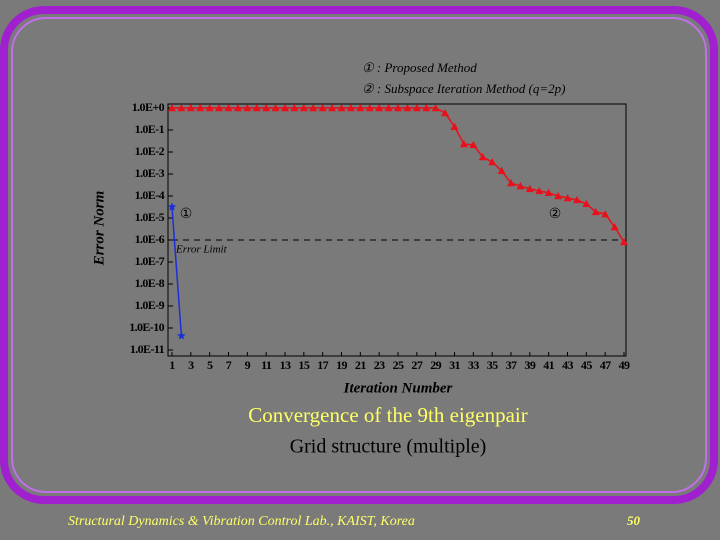 Image resolution: width=720 pixels, height=540 pixels. What do you see at coordinates (150, 239) in the screenshot?
I see `y-tick-label: 1.0E-6` at bounding box center [150, 239].